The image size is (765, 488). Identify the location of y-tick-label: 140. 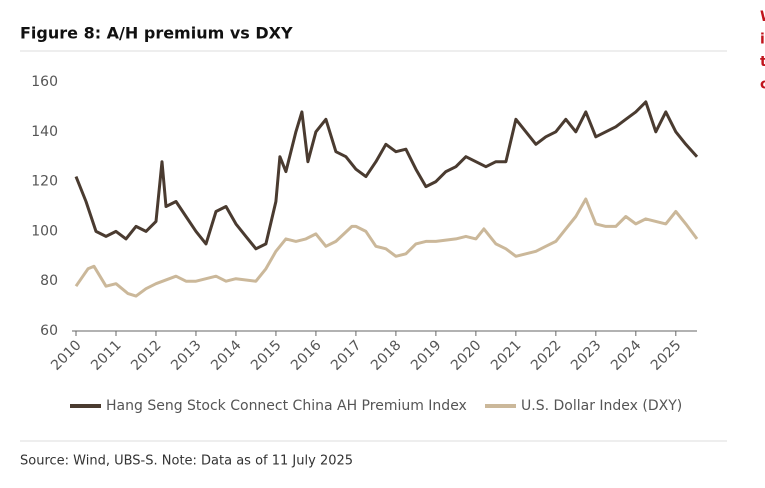
(44, 132).